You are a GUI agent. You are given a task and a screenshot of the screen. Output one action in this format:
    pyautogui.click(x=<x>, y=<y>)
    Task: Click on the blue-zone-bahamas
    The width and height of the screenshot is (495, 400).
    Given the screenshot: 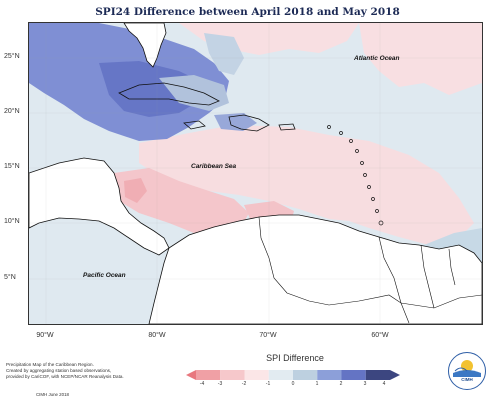 What is the action you would take?
    pyautogui.click(x=224, y=54)
    